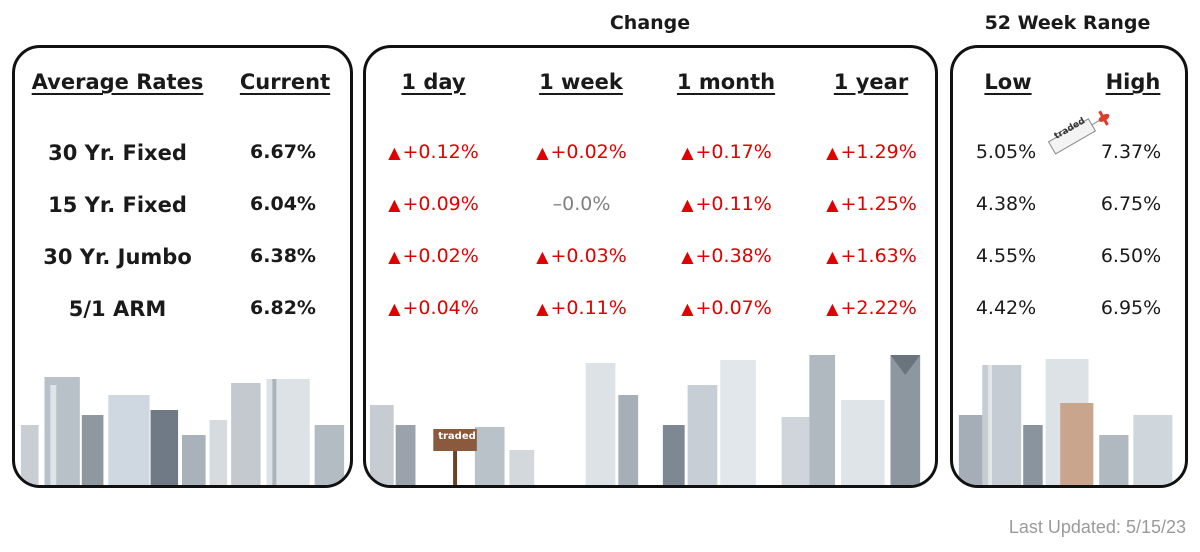 The width and height of the screenshot is (1200, 552). I want to click on sign-text: traded, so click(457, 436).